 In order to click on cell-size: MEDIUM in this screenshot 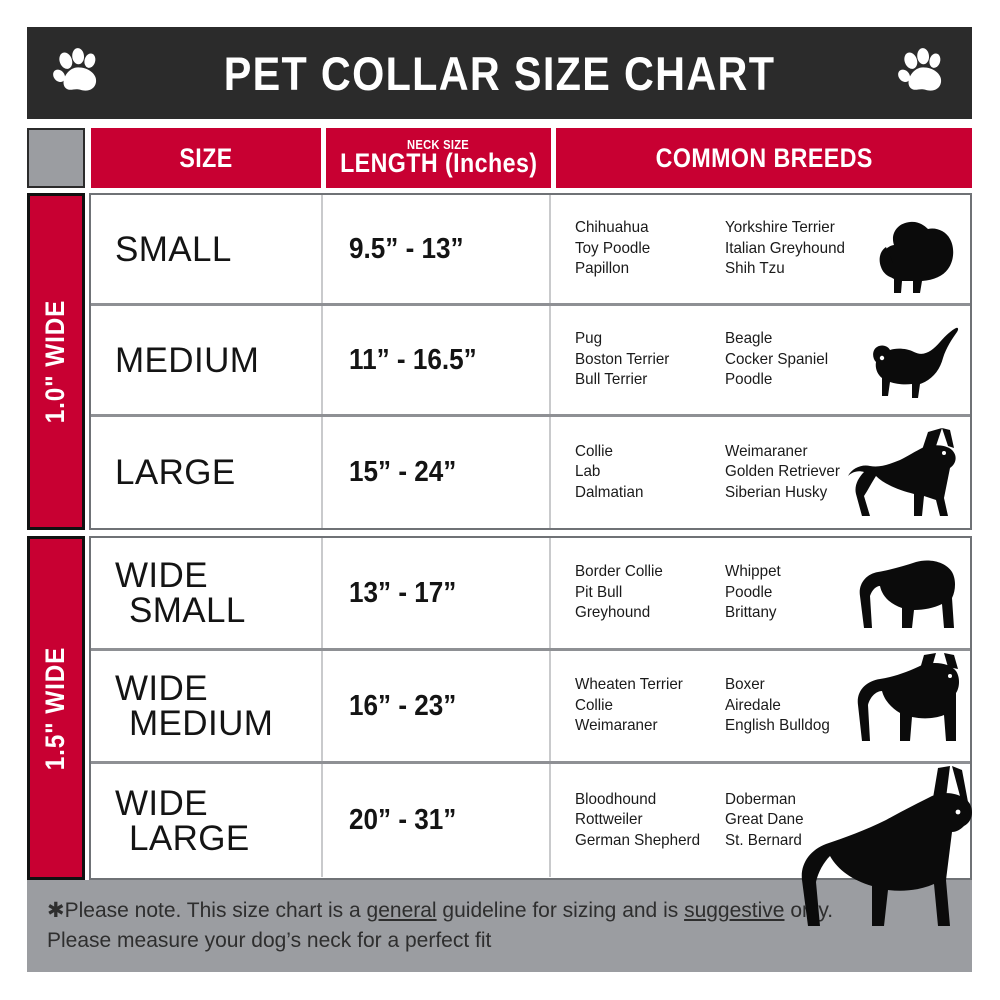, I will do `click(207, 360)`.